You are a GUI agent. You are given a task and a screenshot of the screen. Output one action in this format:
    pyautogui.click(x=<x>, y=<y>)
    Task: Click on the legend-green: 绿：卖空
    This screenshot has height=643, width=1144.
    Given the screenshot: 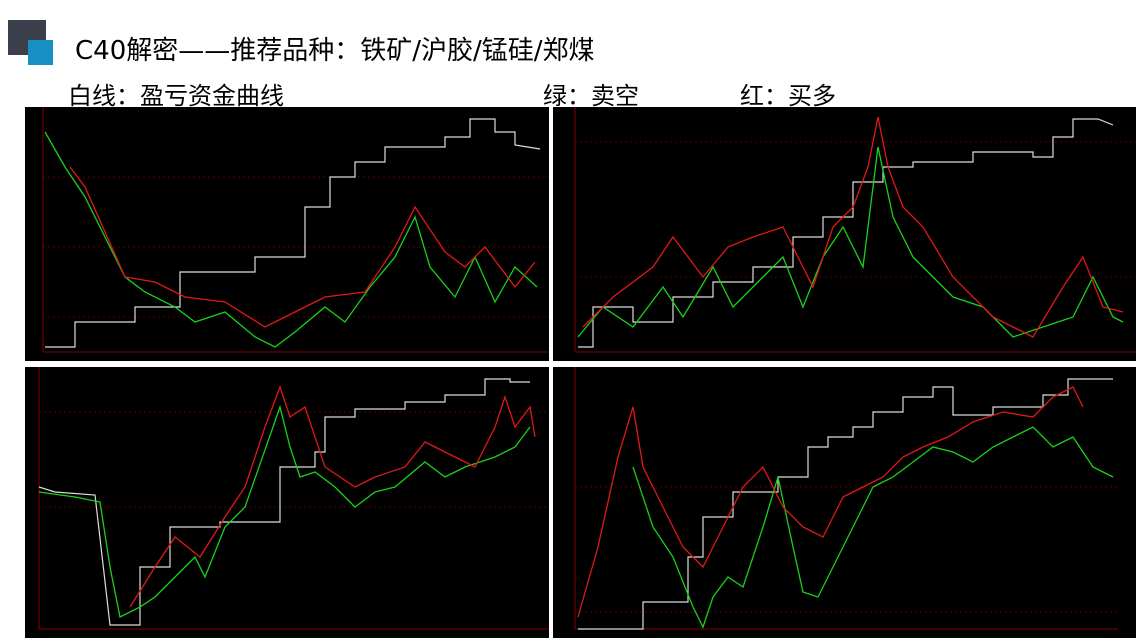 What is the action you would take?
    pyautogui.click(x=591, y=96)
    